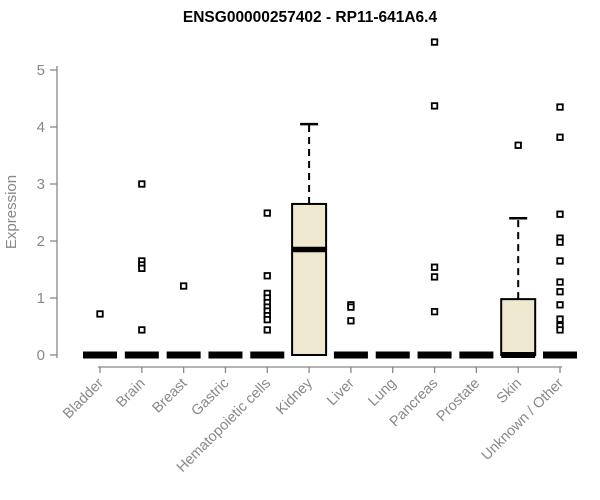  I want to click on x-tick-label: Breast, so click(170, 396).